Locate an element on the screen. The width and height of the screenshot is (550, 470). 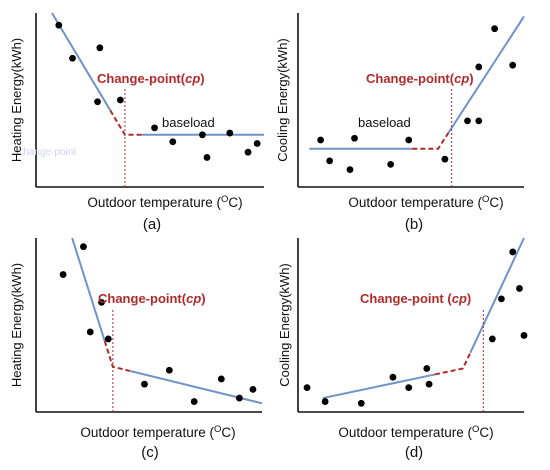
change-point-label: Change-point (cp) is located at coordinates (415, 298).